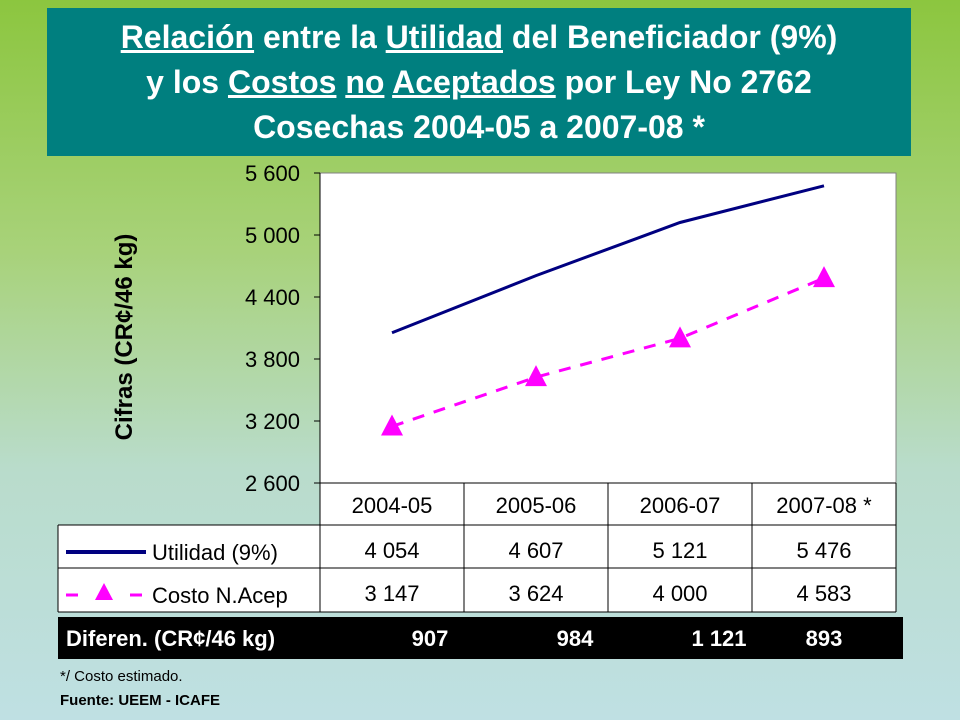  I want to click on legend-label: Costo N.Acep, so click(220, 595).